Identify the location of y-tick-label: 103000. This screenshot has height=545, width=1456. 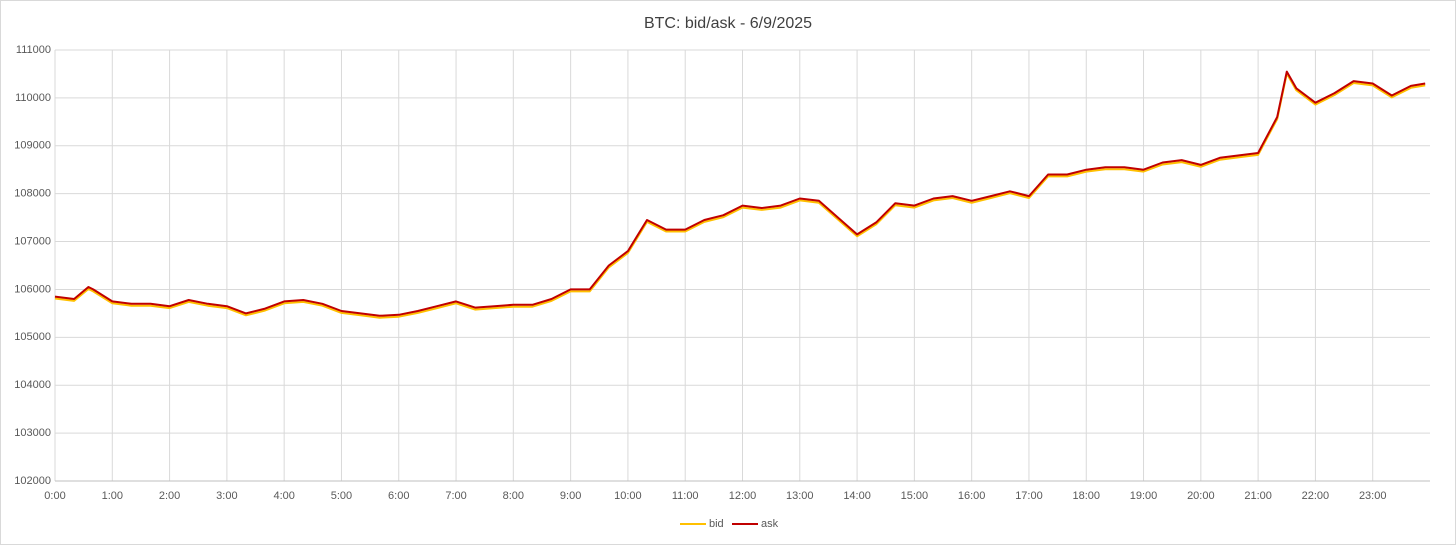
(32, 433).